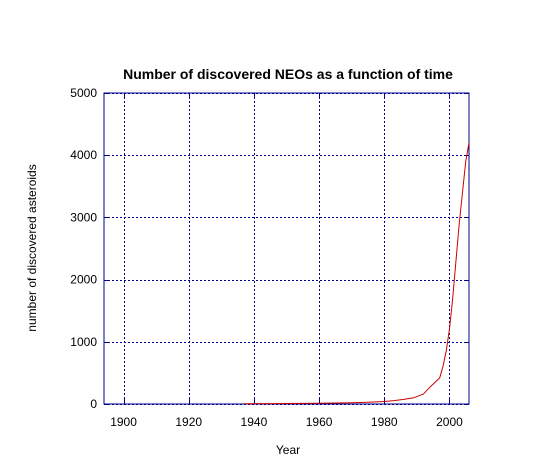 The width and height of the screenshot is (540, 466). Describe the element at coordinates (83, 342) in the screenshot. I see `y-tick-label: 1000` at that location.